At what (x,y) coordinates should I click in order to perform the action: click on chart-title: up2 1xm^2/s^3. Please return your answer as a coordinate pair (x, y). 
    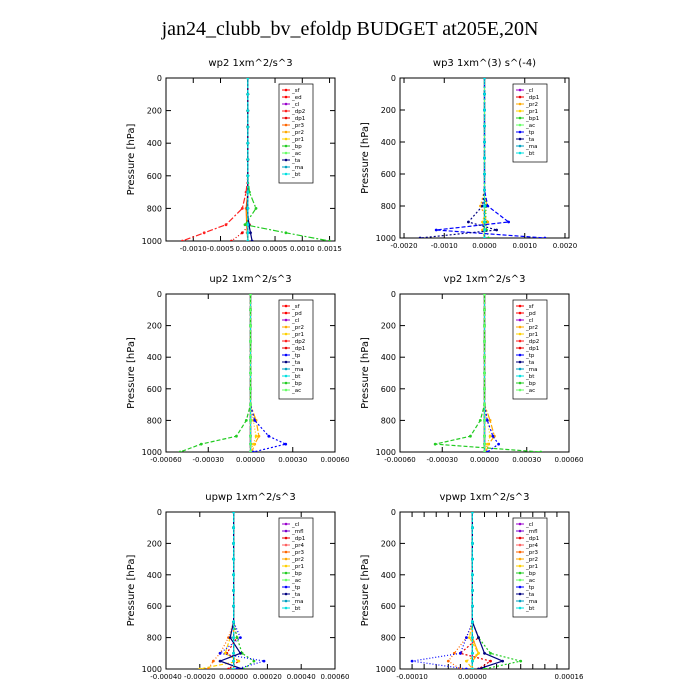
    Looking at the image, I should click on (250, 279).